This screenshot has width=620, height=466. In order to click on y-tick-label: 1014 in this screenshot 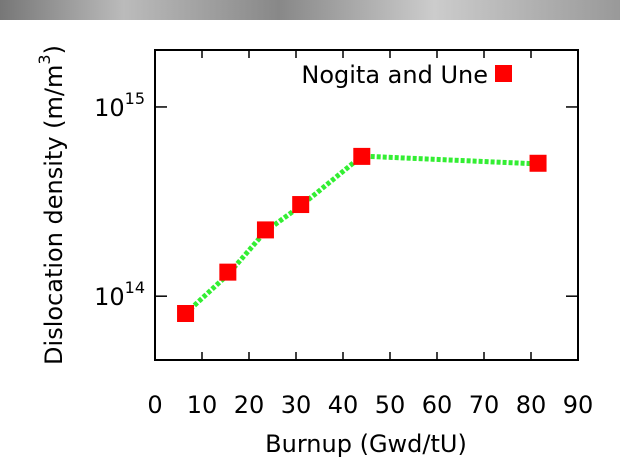, I will do `click(119, 294)`.